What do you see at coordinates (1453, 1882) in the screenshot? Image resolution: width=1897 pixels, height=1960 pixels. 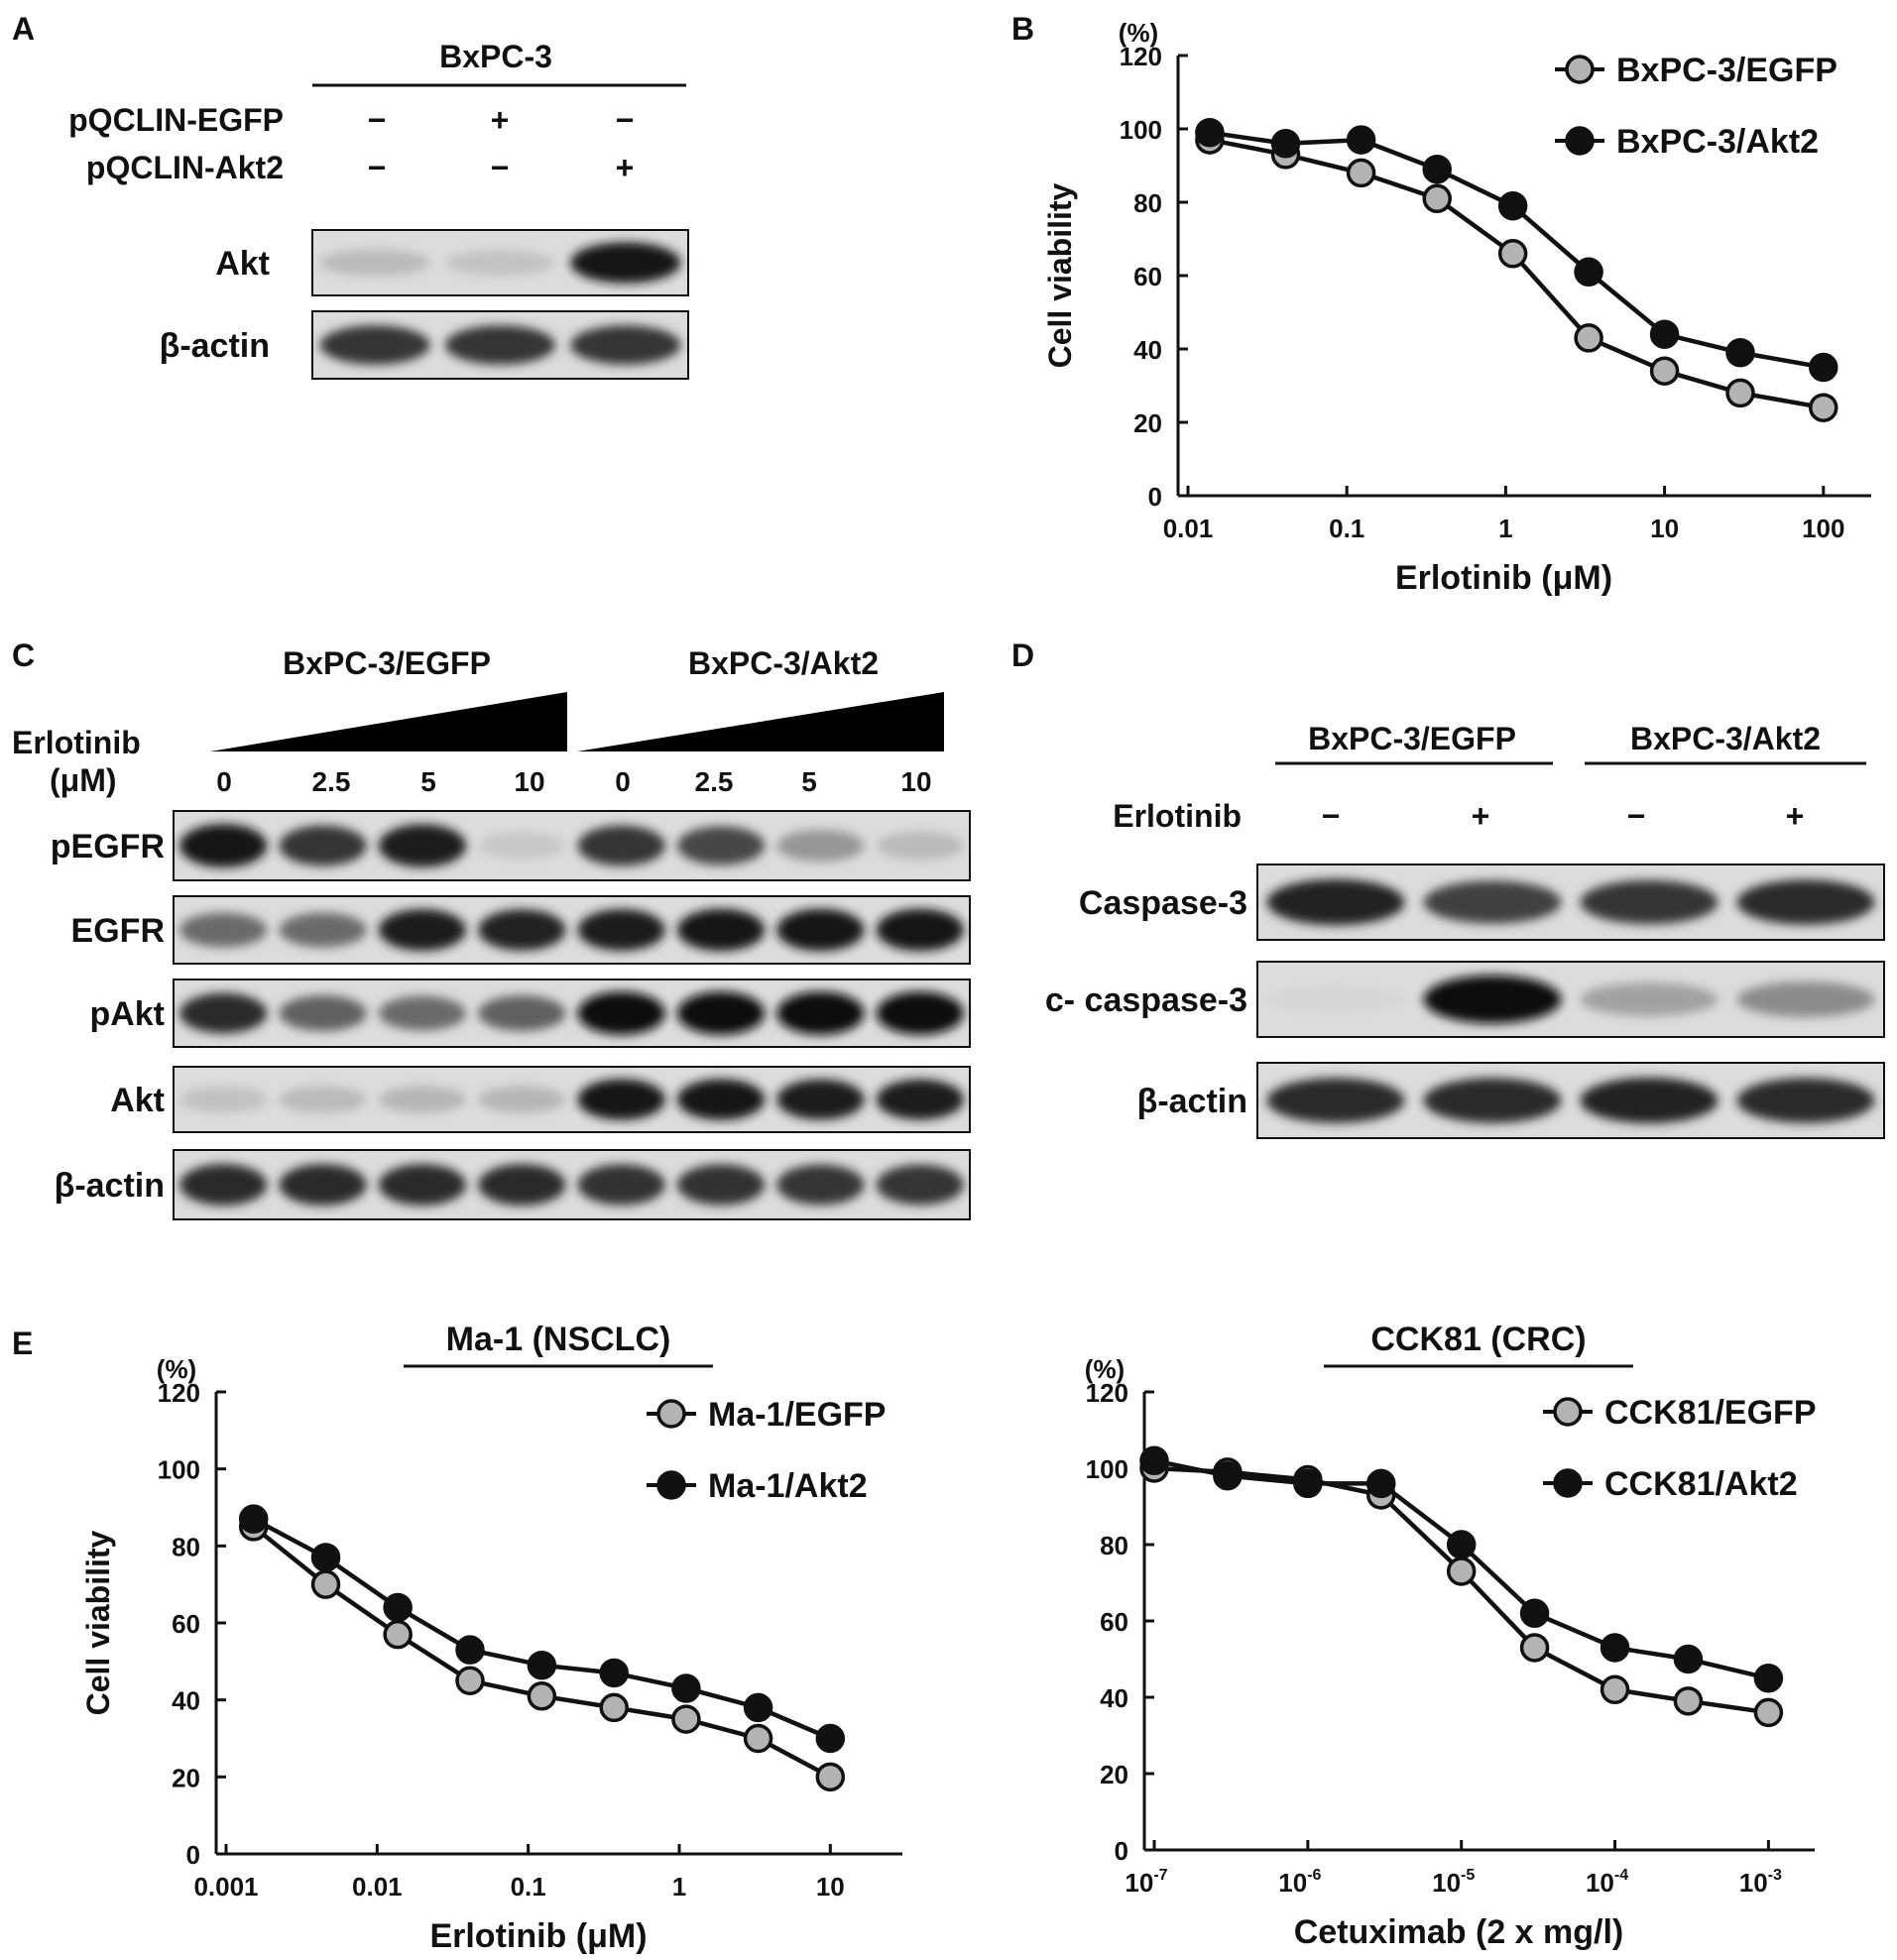 I see `x-tick-label: 10⁻⁵` at bounding box center [1453, 1882].